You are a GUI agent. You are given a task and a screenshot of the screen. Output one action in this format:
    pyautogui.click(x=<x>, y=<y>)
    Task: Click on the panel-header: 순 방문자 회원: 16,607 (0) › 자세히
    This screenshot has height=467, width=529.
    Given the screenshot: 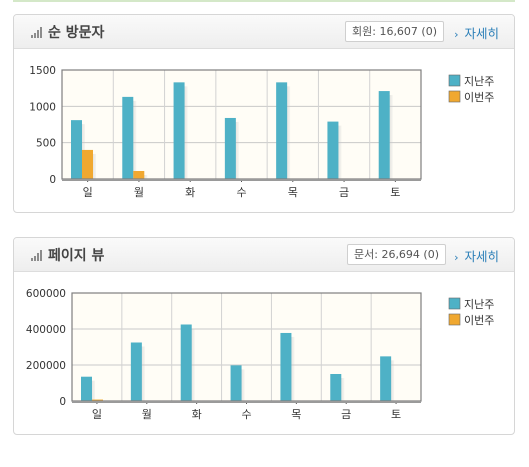 What is the action you would take?
    pyautogui.click(x=264, y=32)
    